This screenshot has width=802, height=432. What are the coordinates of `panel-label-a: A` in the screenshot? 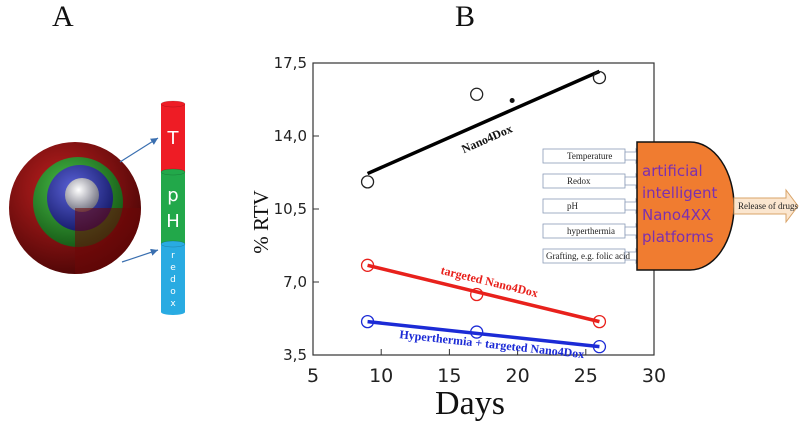 It's located at (63, 16).